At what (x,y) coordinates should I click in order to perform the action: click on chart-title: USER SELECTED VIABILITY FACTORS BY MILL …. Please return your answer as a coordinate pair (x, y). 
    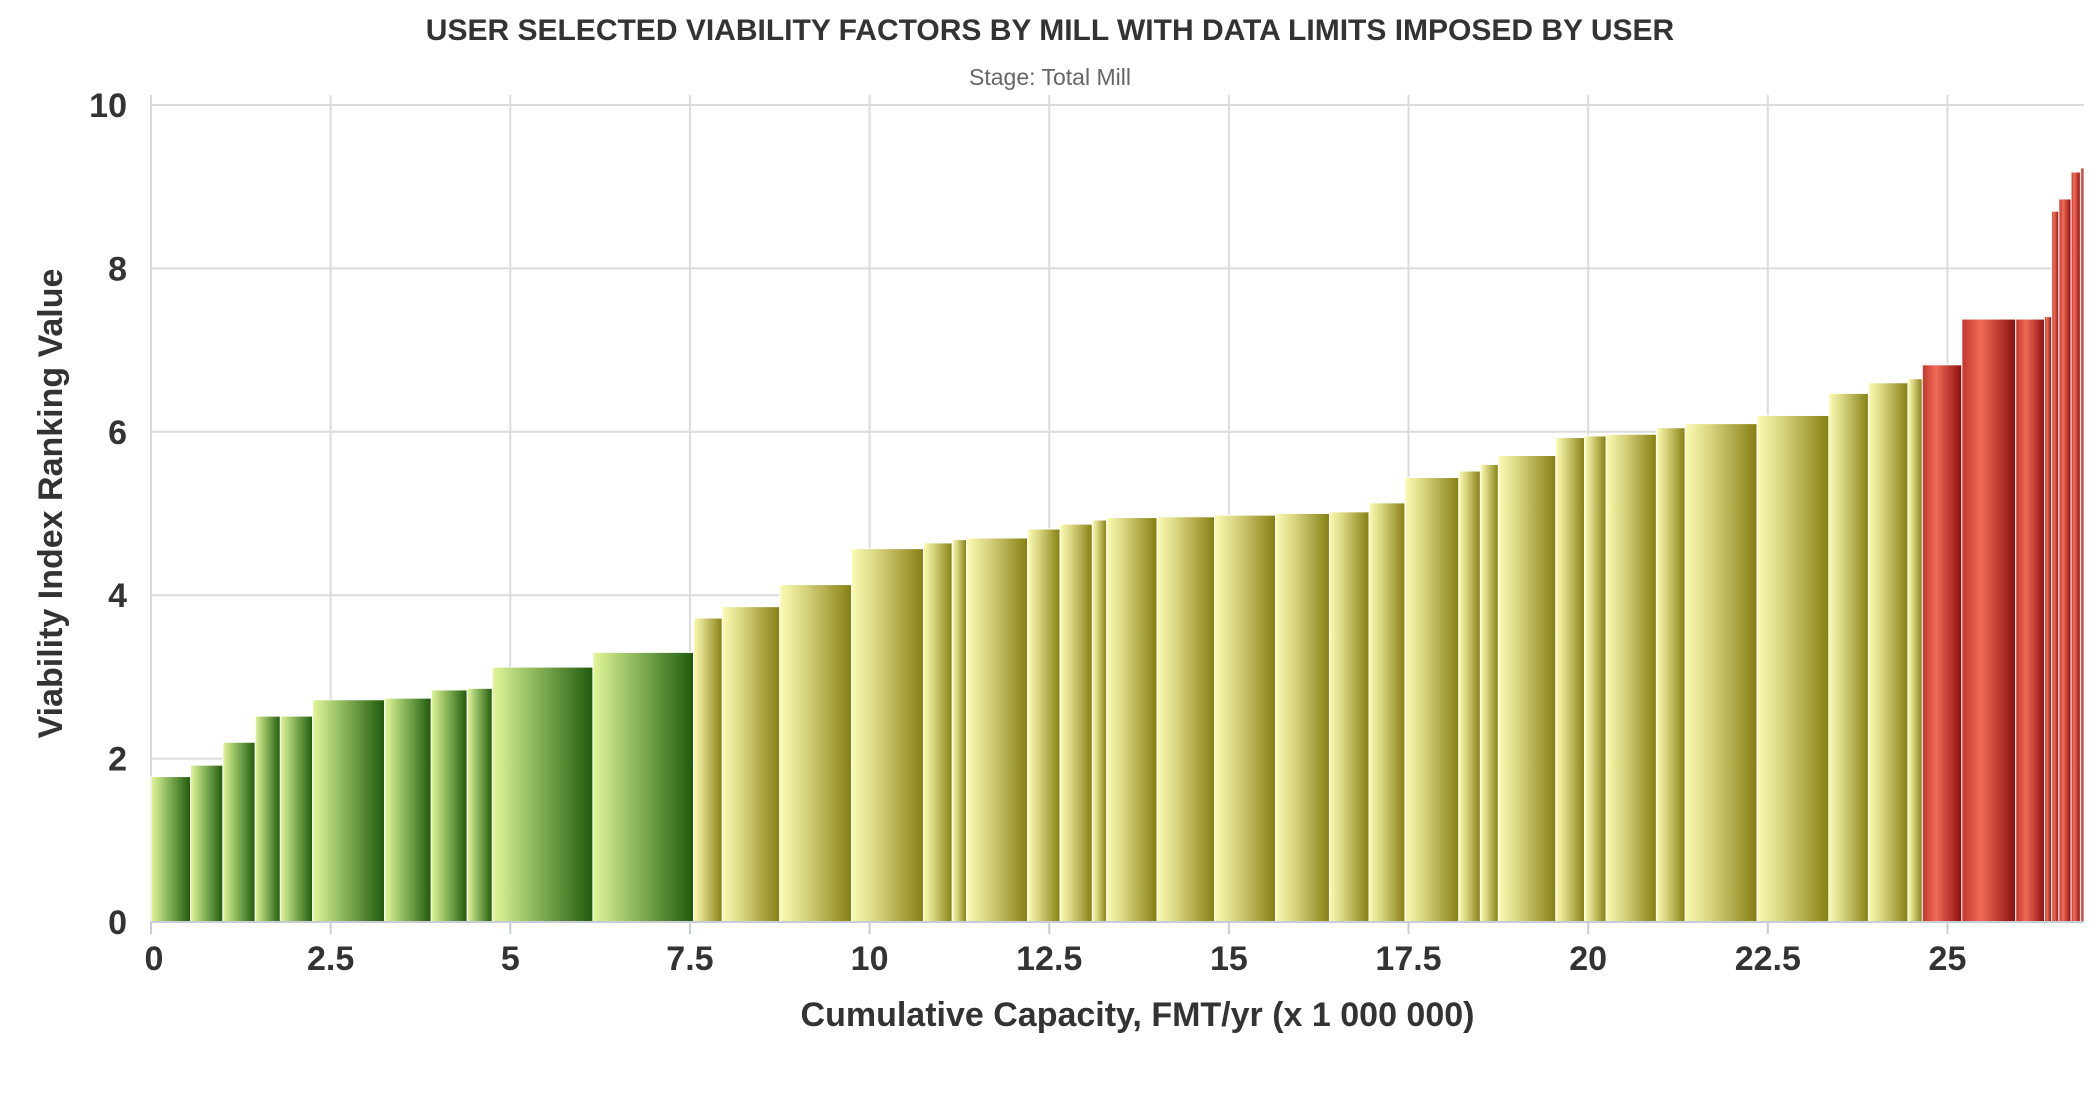
    Looking at the image, I should click on (1050, 30).